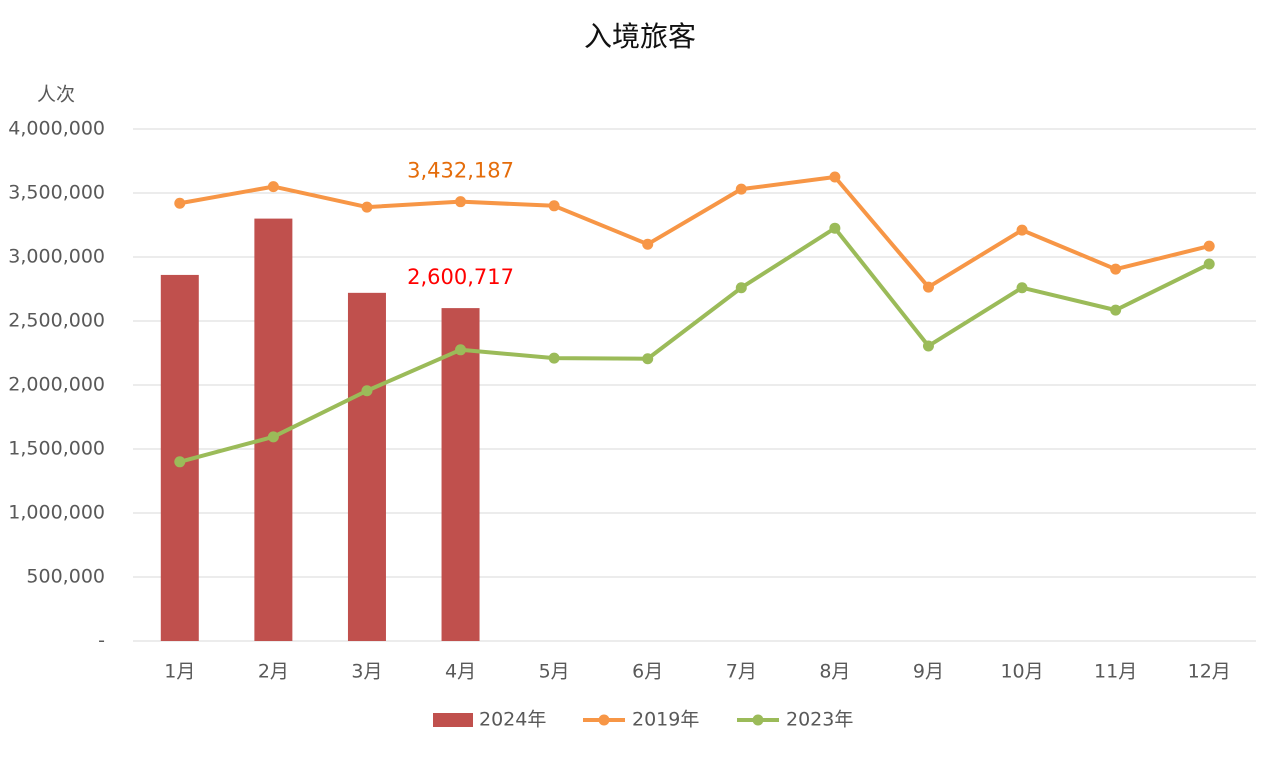 This screenshot has height=758, width=1280. What do you see at coordinates (647, 672) in the screenshot?
I see `x-tick-label: 6月` at bounding box center [647, 672].